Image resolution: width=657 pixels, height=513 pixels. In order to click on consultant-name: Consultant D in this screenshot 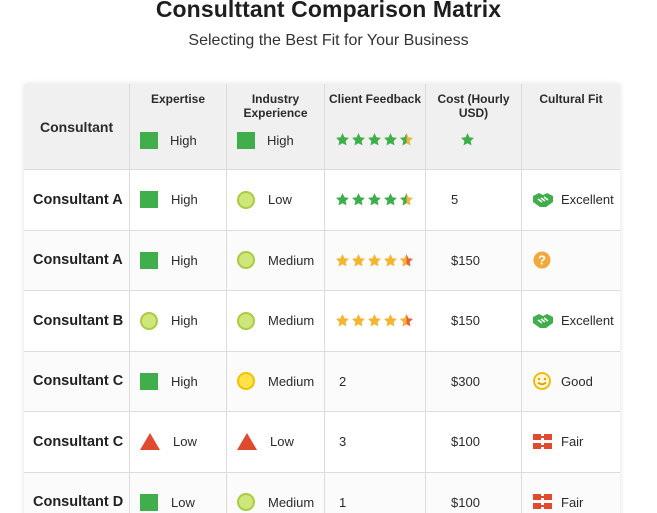, I will do `click(78, 502)`.